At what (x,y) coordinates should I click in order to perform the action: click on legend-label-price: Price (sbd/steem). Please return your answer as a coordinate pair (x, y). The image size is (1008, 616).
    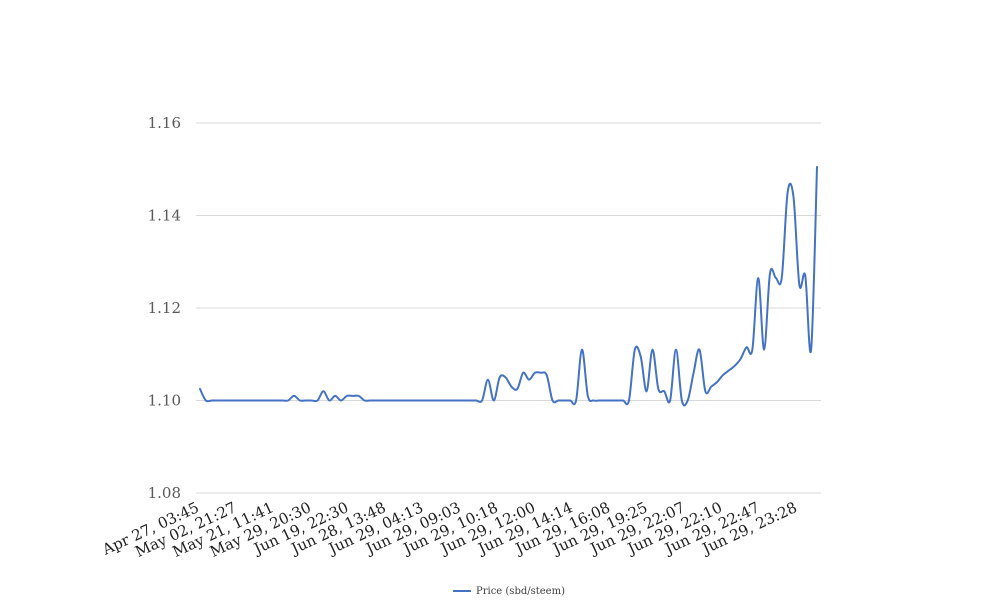
    Looking at the image, I should click on (520, 591).